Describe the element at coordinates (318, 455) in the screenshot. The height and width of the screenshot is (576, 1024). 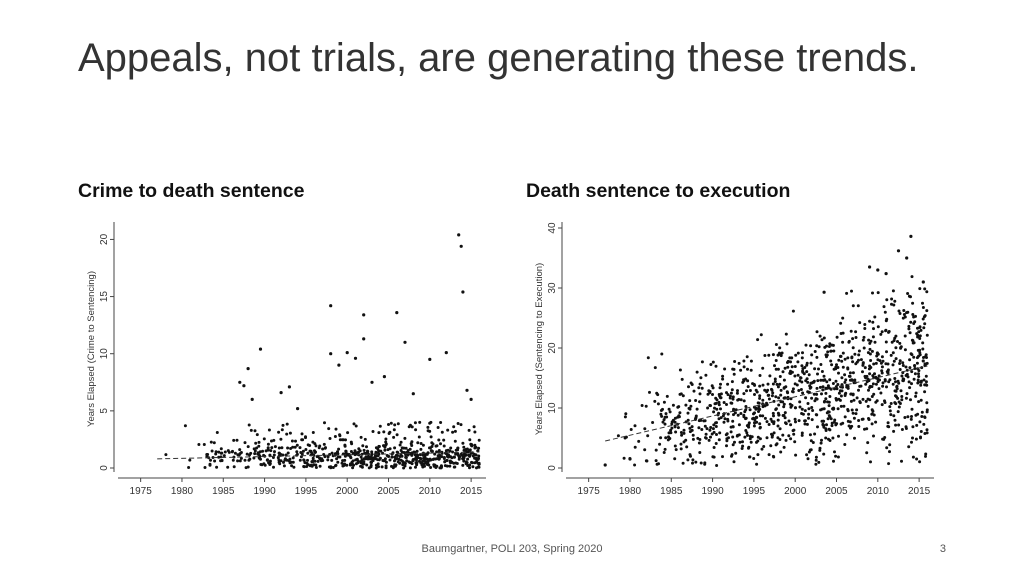
I see `trend-line` at that location.